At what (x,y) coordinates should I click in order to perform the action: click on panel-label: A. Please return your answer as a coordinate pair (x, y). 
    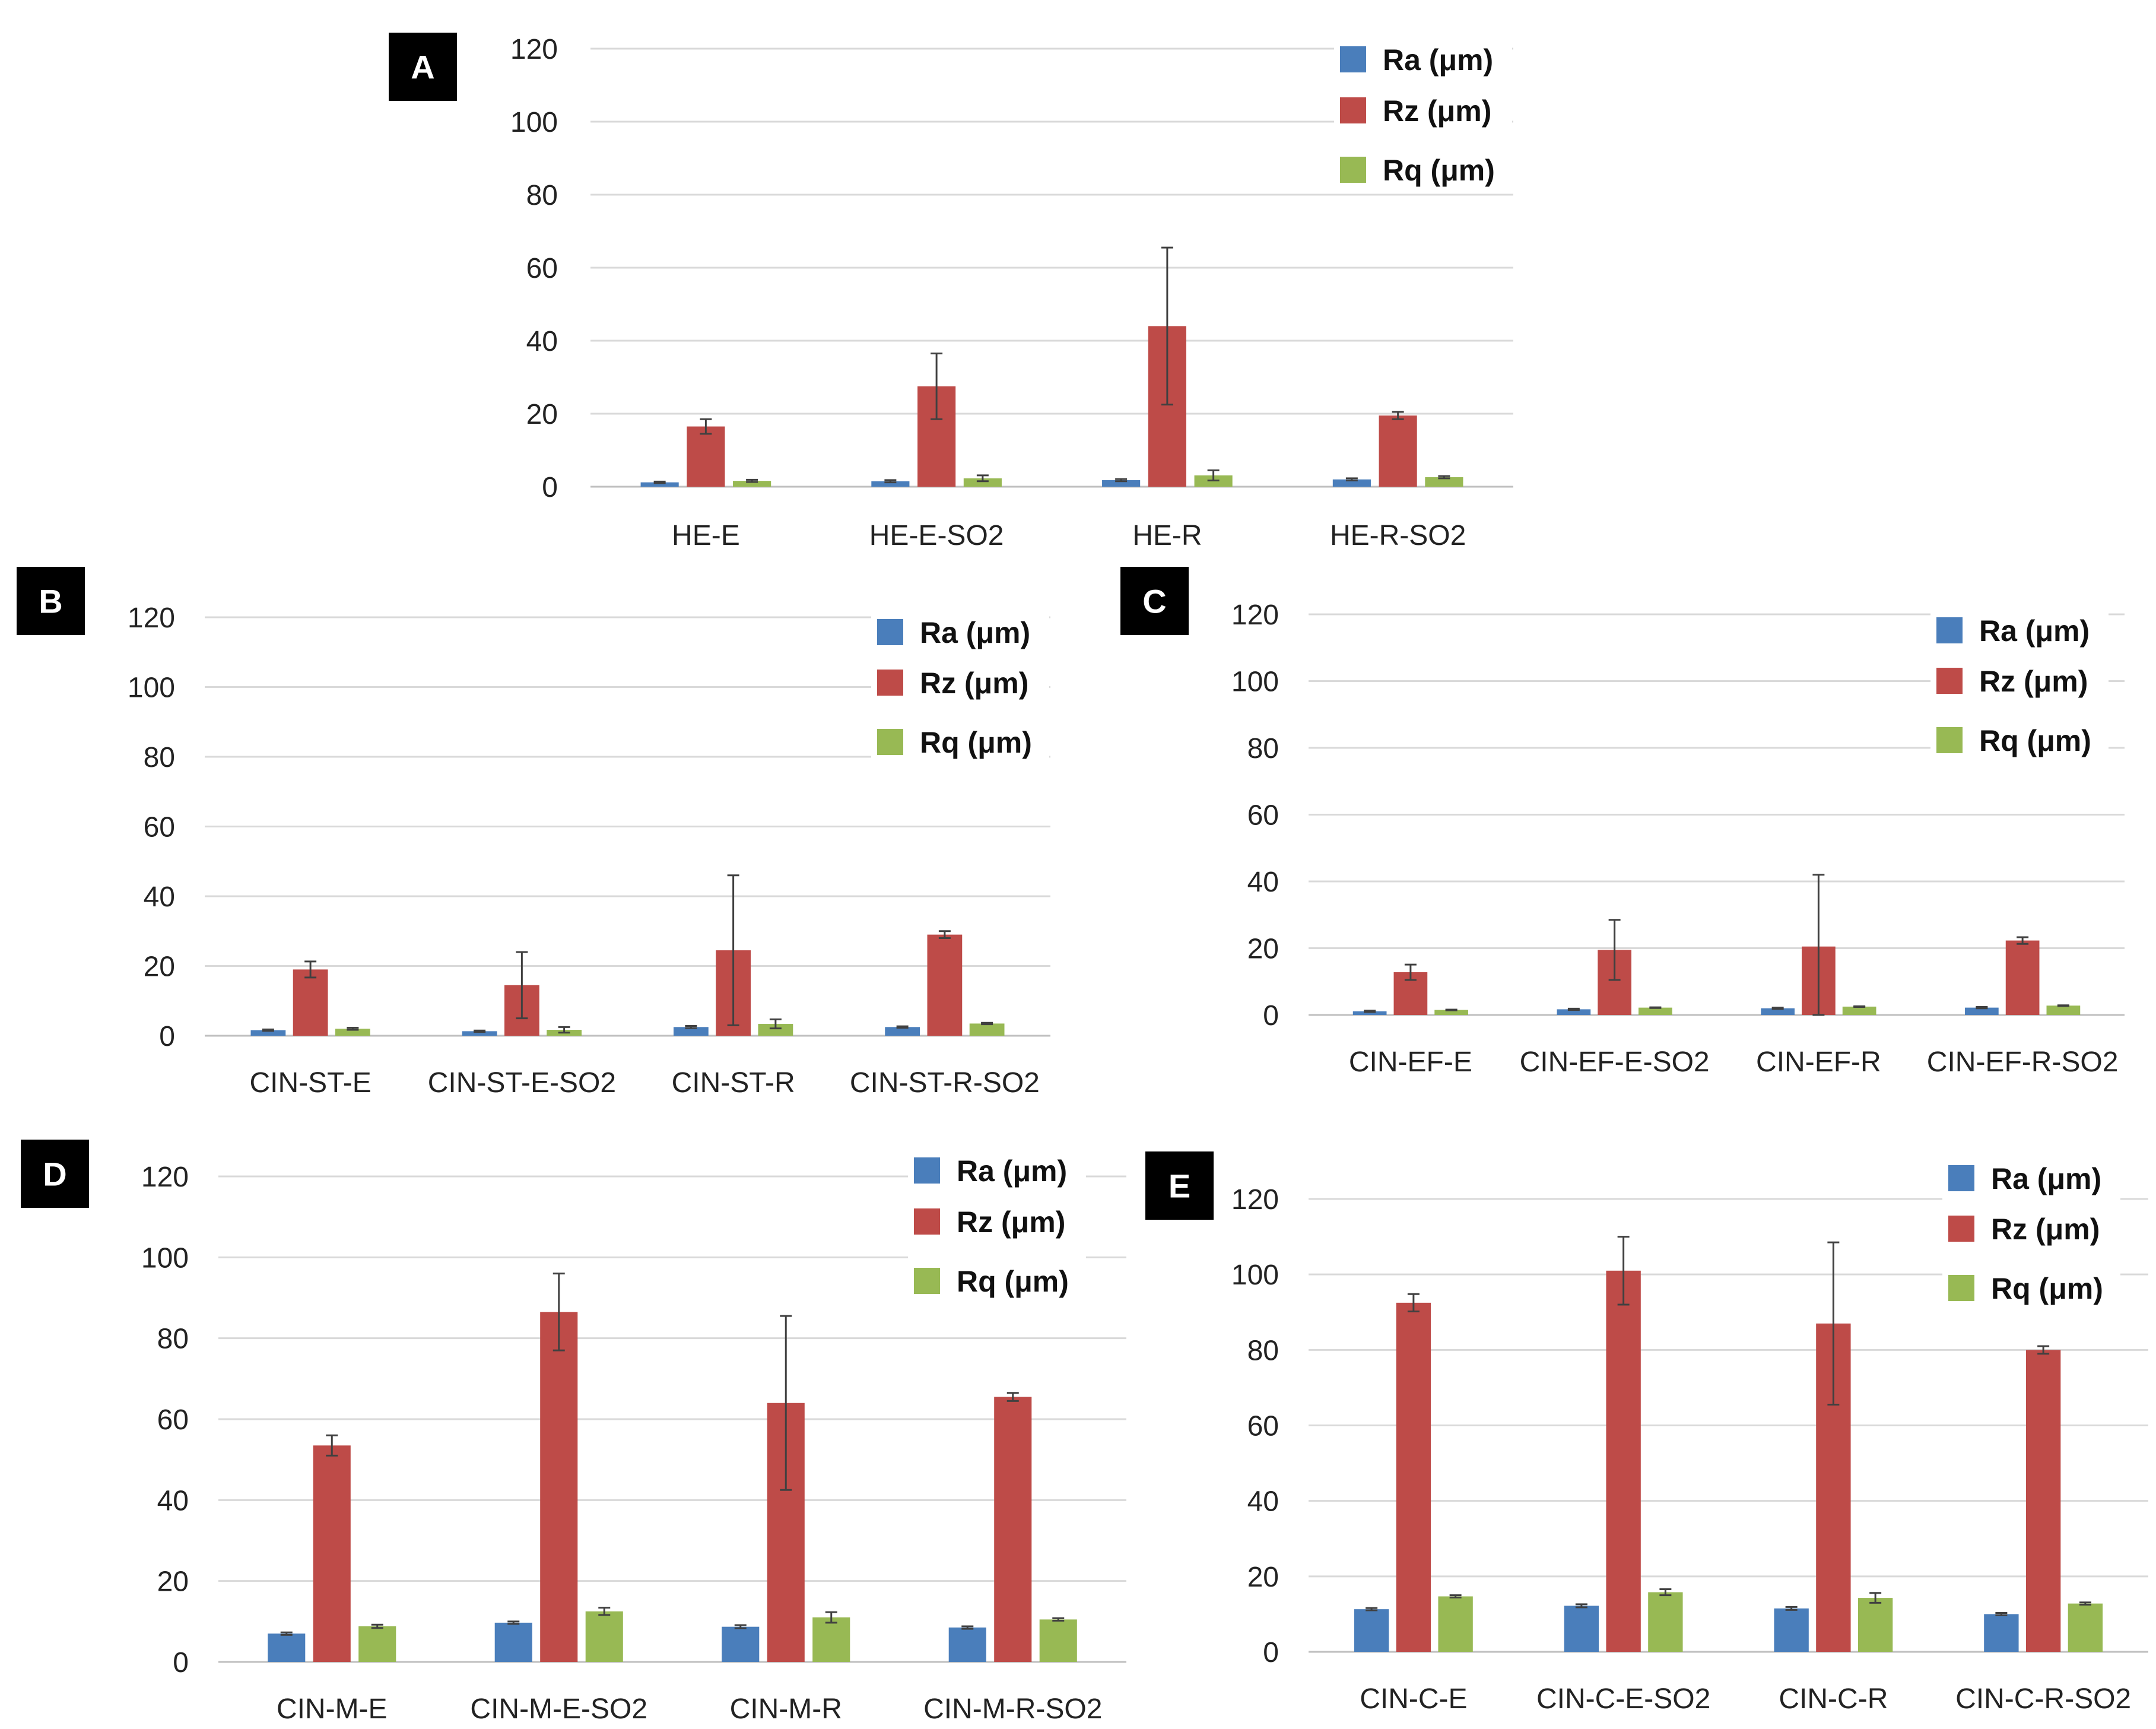
    Looking at the image, I should click on (422, 67).